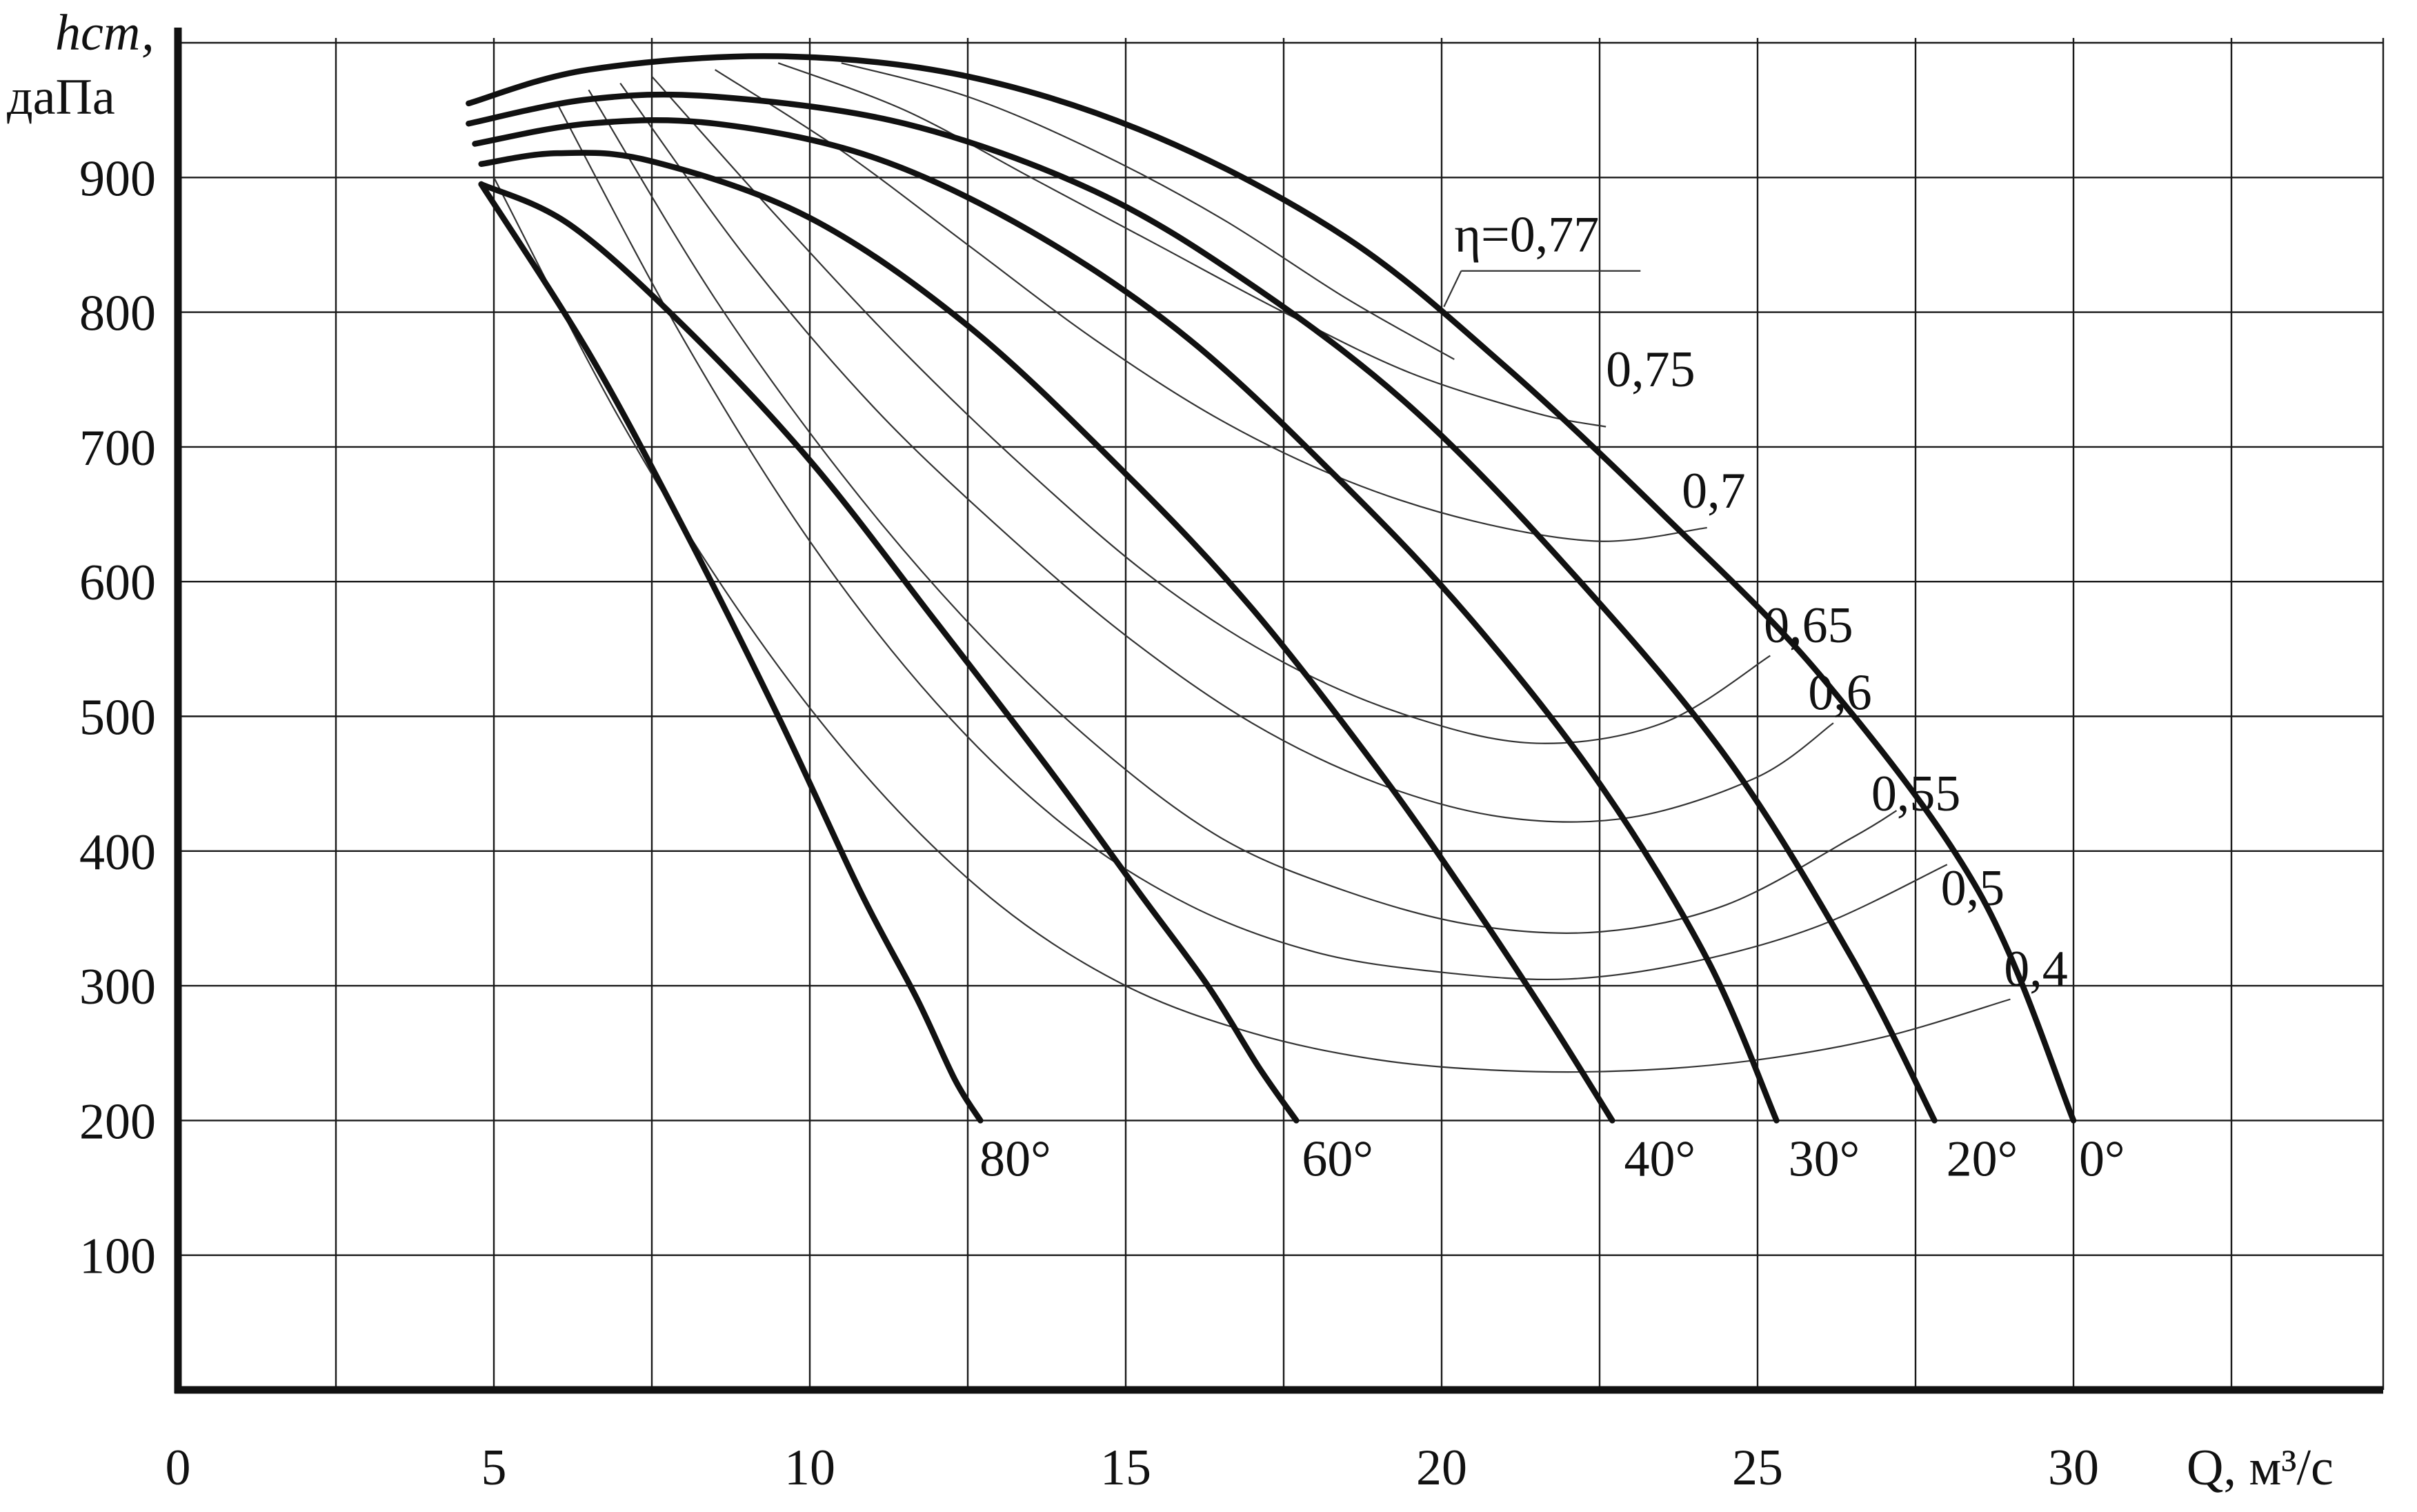  Describe the element at coordinates (117, 178) in the screenshot. I see `y-tick-label: 900` at that location.